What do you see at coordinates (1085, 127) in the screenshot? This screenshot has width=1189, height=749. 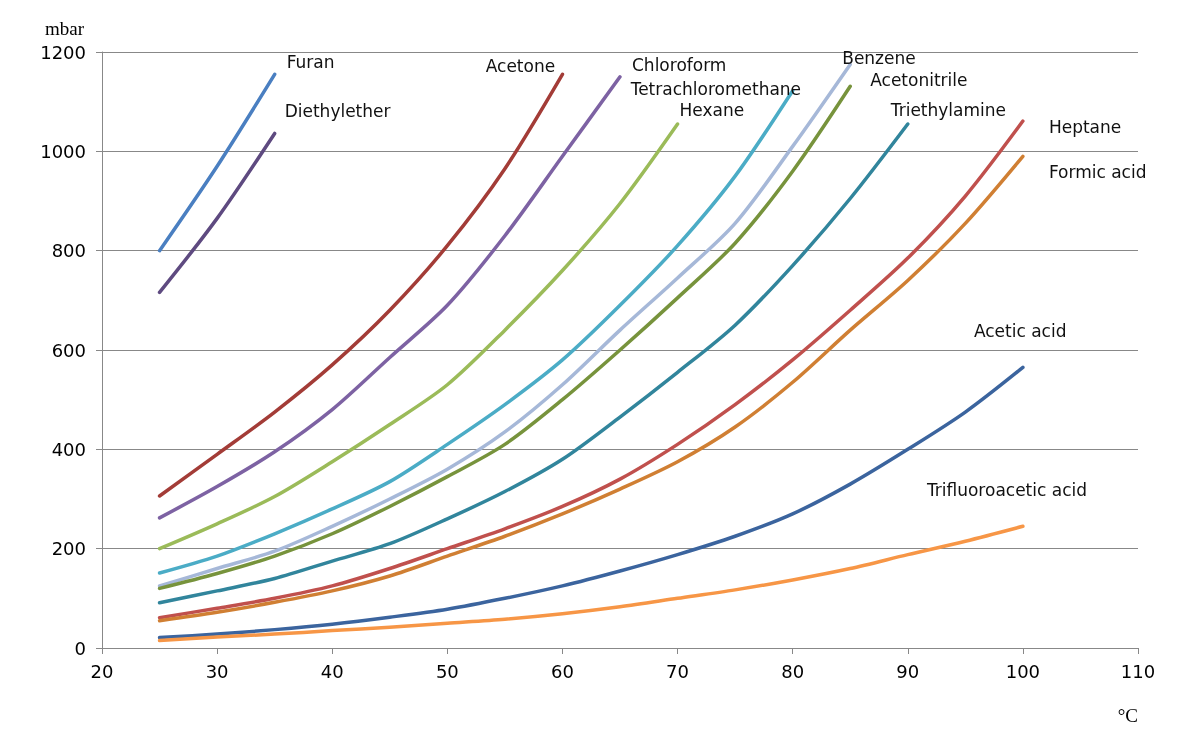 I see `series-label: Heptane` at bounding box center [1085, 127].